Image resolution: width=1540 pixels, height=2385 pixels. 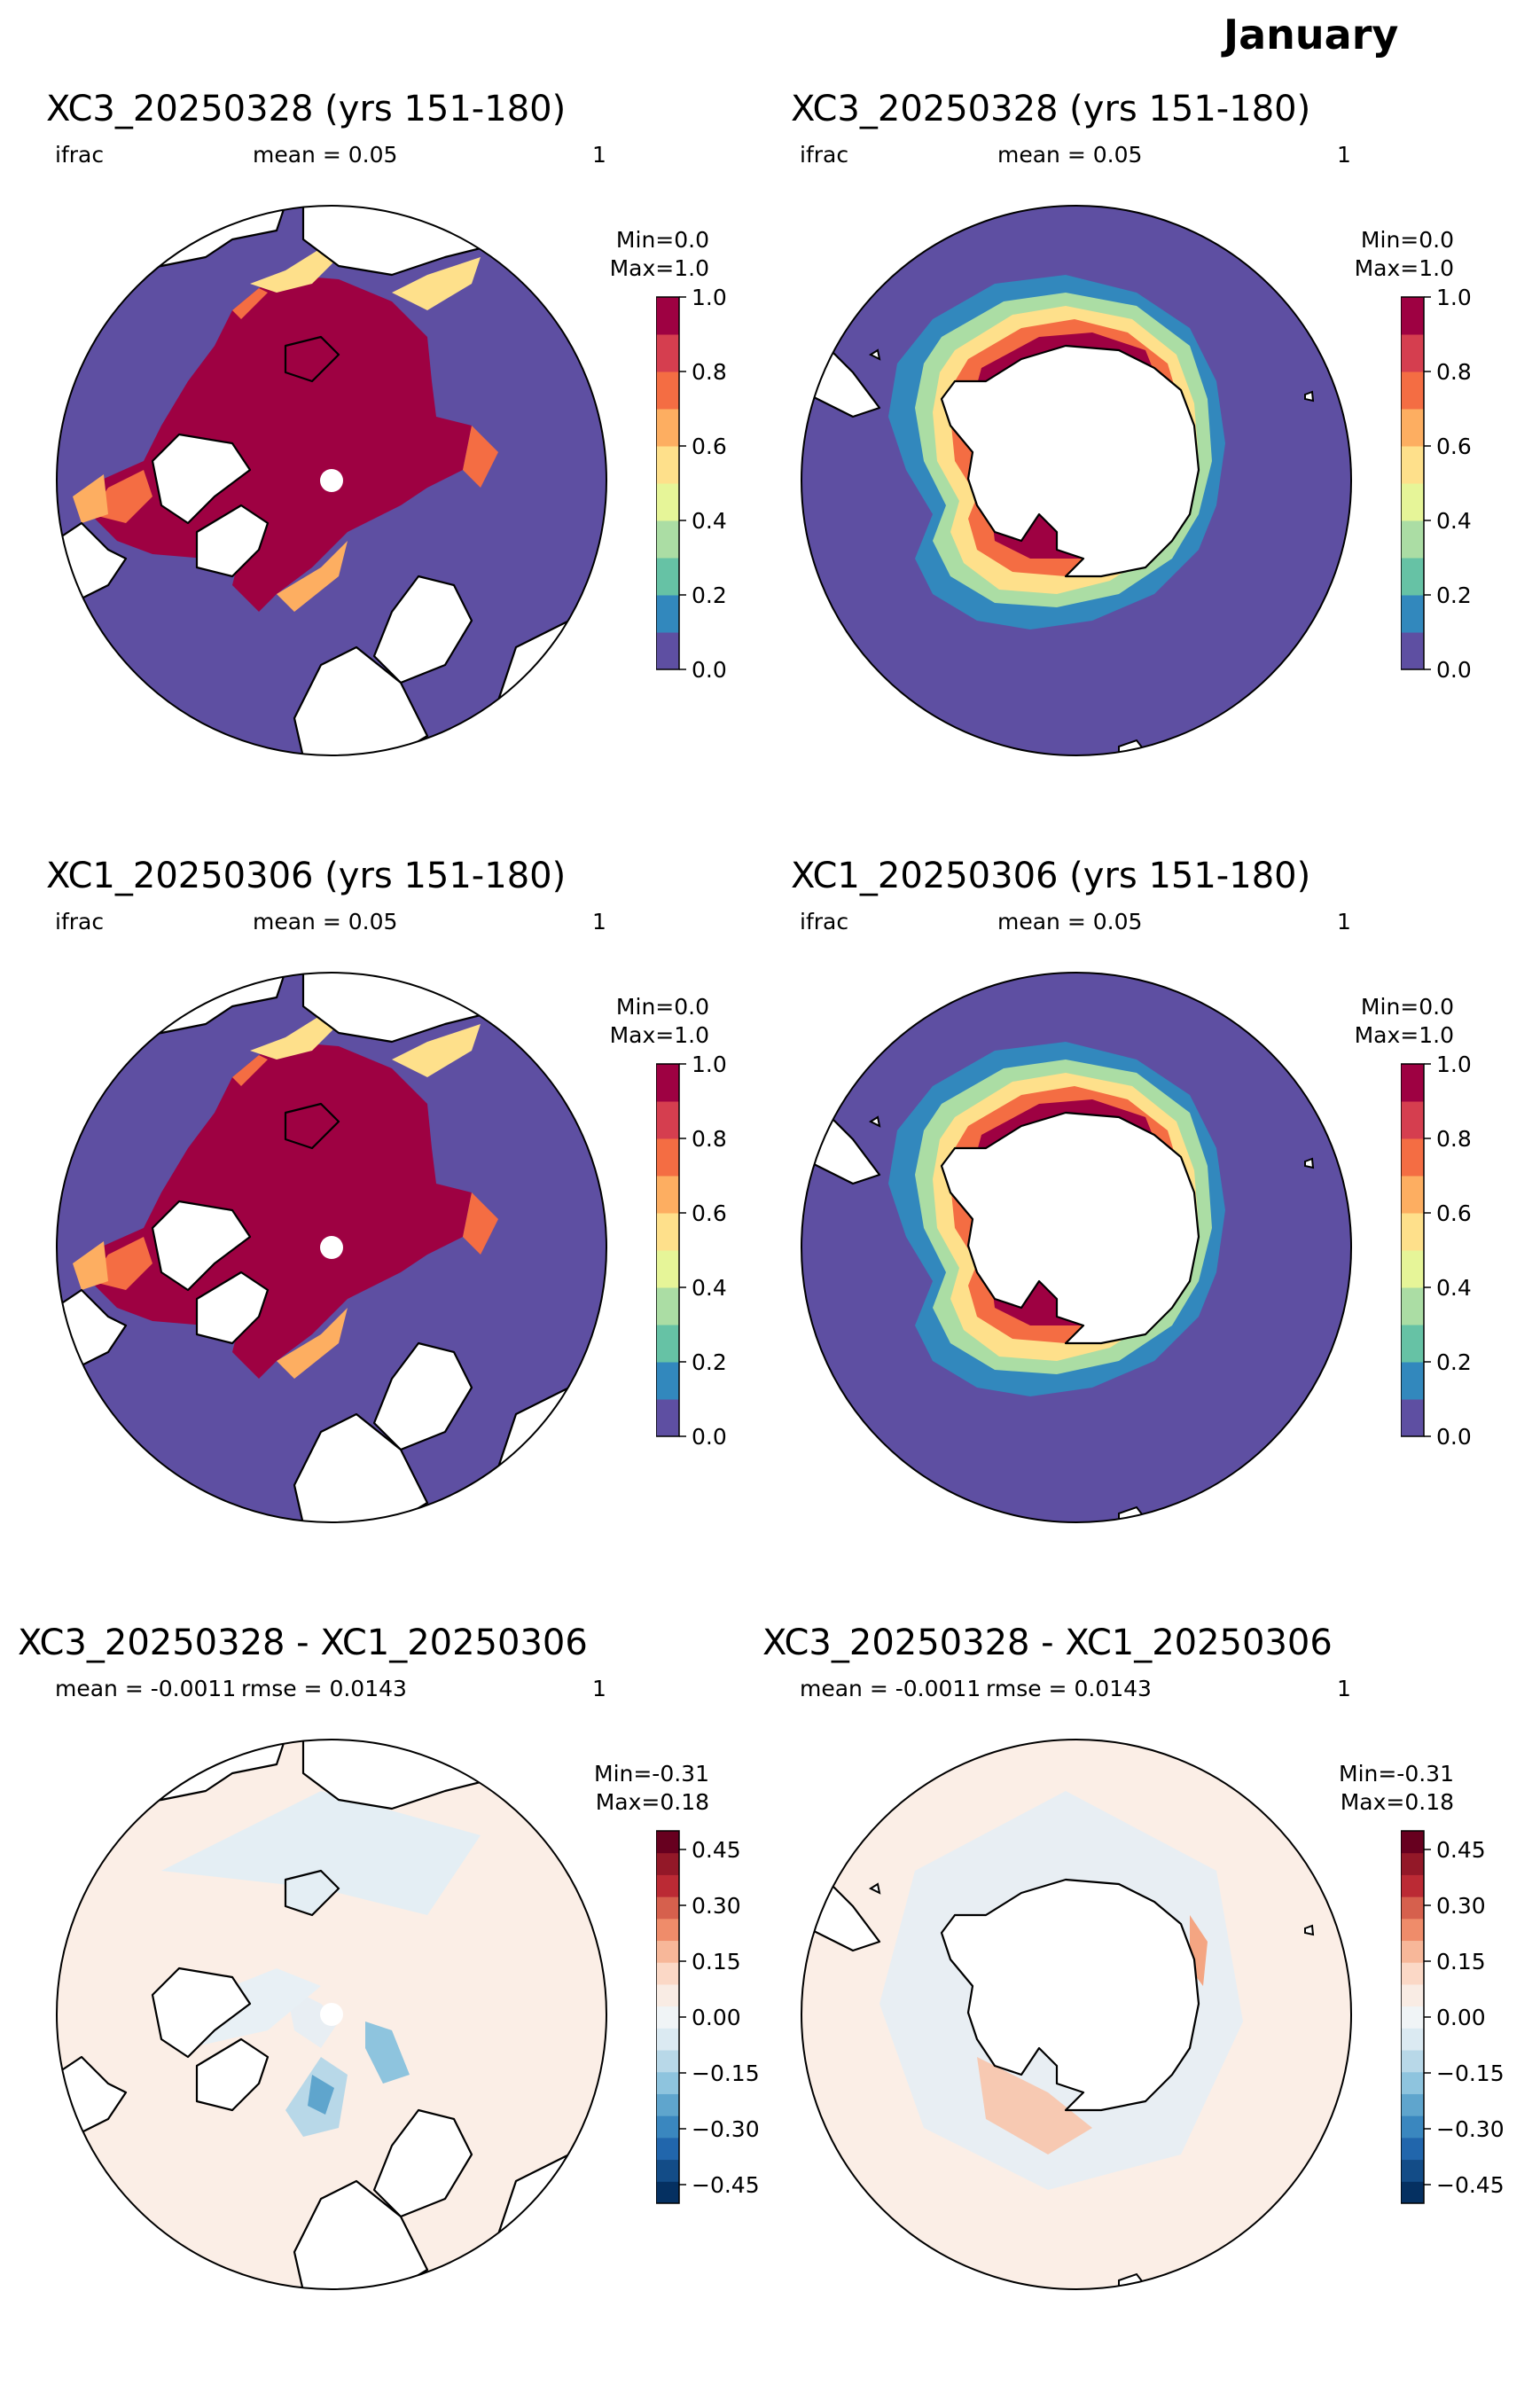 What do you see at coordinates (651, 1774) in the screenshot?
I see `min-value: Min=-0.31` at bounding box center [651, 1774].